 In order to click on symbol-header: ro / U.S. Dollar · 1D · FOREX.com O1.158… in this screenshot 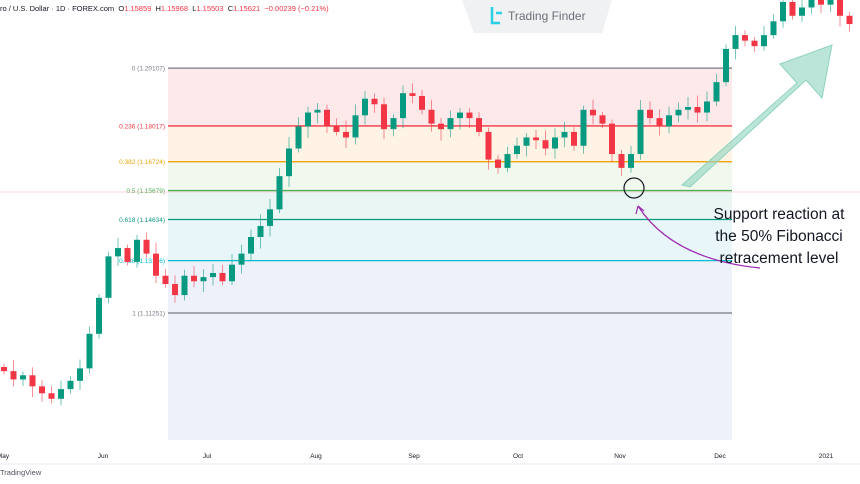, I will do `click(164, 8)`.